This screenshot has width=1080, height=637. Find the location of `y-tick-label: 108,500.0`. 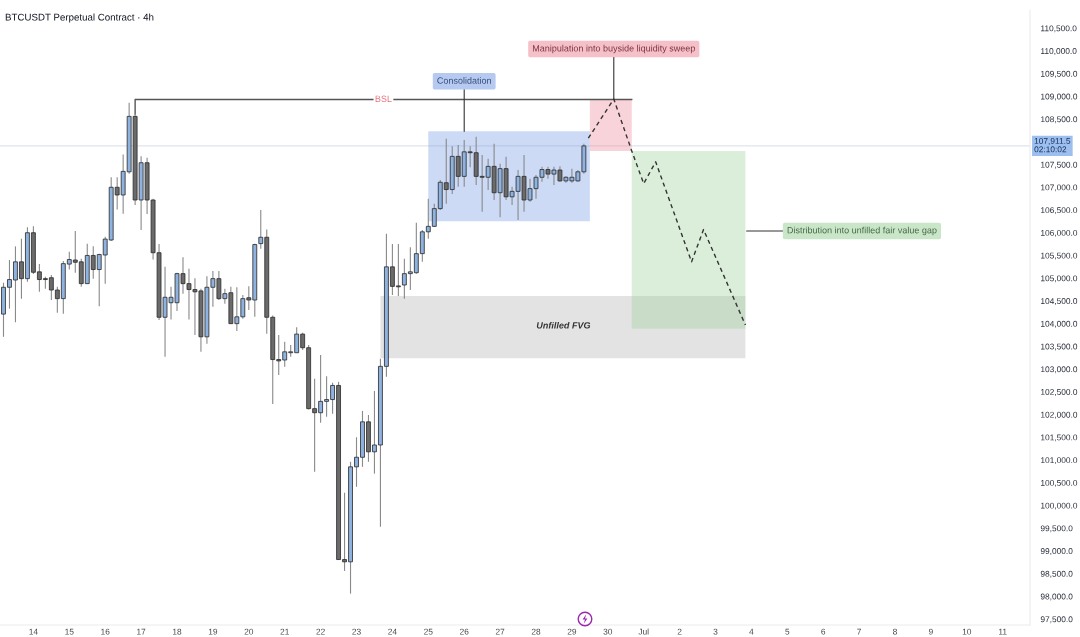

y-tick-label: 108,500.0 is located at coordinates (1059, 120).